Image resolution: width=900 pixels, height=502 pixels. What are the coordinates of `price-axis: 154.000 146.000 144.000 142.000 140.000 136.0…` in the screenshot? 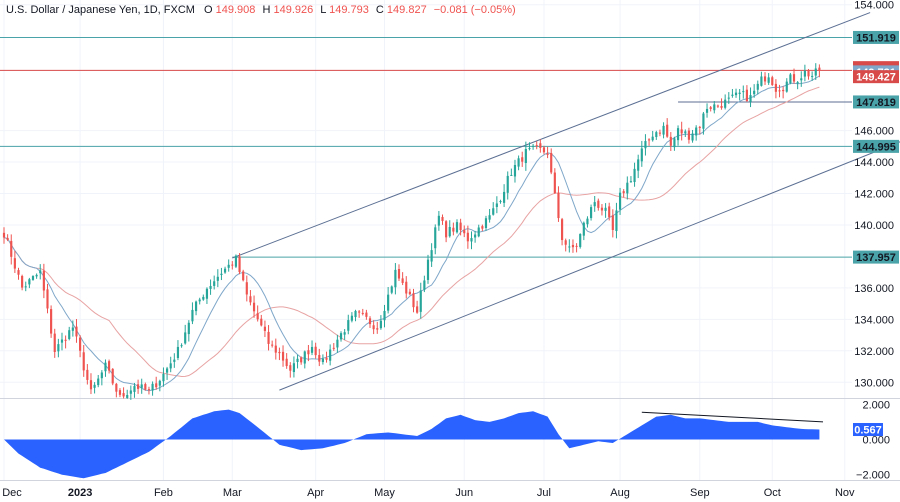 It's located at (874, 194).